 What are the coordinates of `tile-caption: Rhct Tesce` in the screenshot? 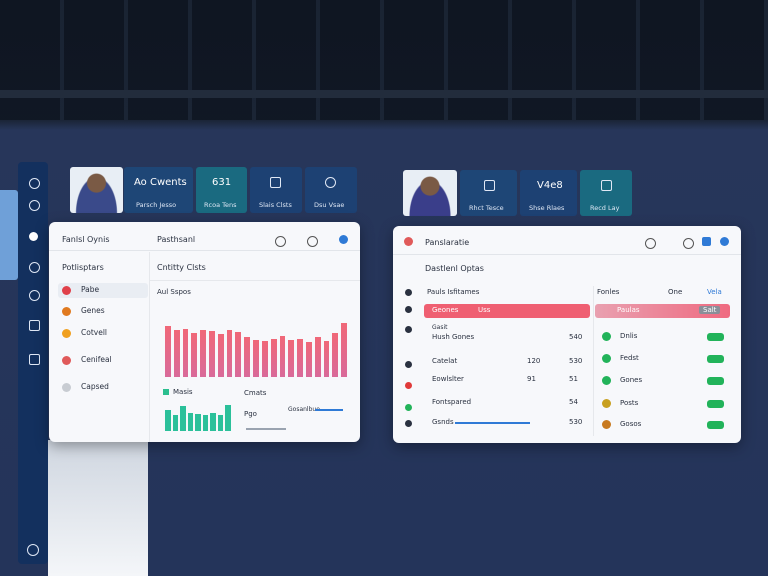 It's located at (486, 208).